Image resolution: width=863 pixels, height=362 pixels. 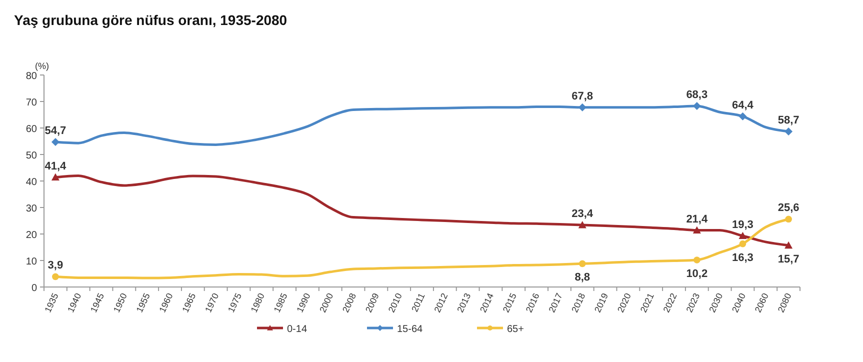 I want to click on x-tick-label: 2018, so click(x=579, y=303).